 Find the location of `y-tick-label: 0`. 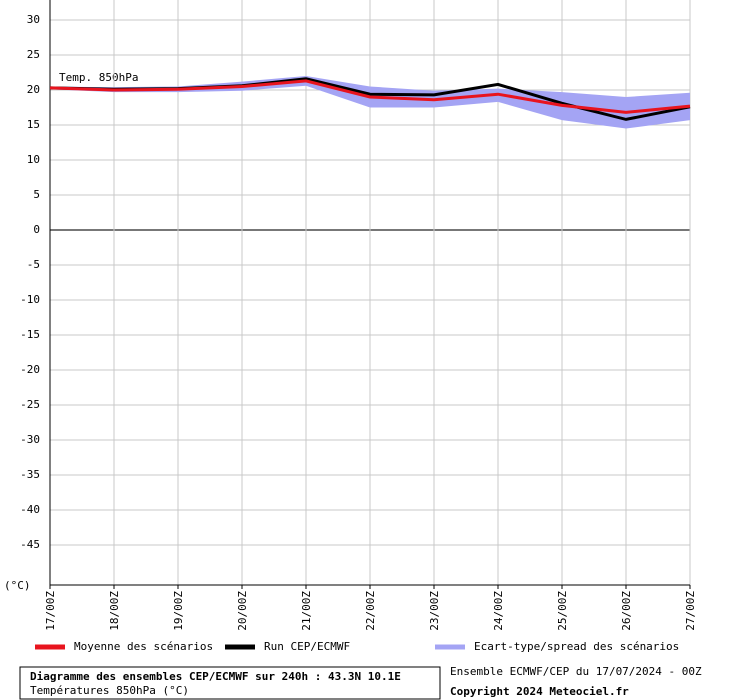

y-tick-label: 0 is located at coordinates (36, 229).